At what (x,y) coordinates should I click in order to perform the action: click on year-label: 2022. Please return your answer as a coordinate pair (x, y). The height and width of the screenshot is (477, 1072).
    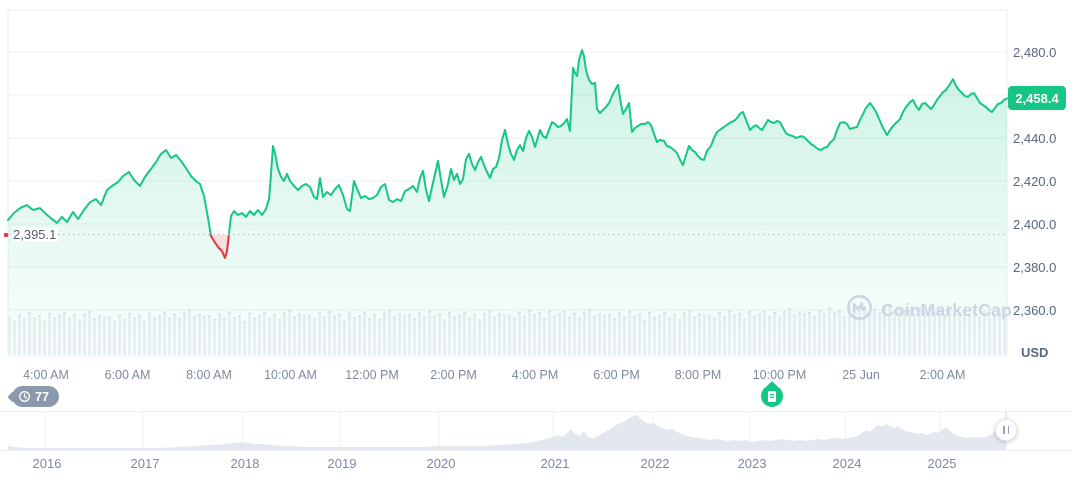
    Looking at the image, I should click on (655, 463).